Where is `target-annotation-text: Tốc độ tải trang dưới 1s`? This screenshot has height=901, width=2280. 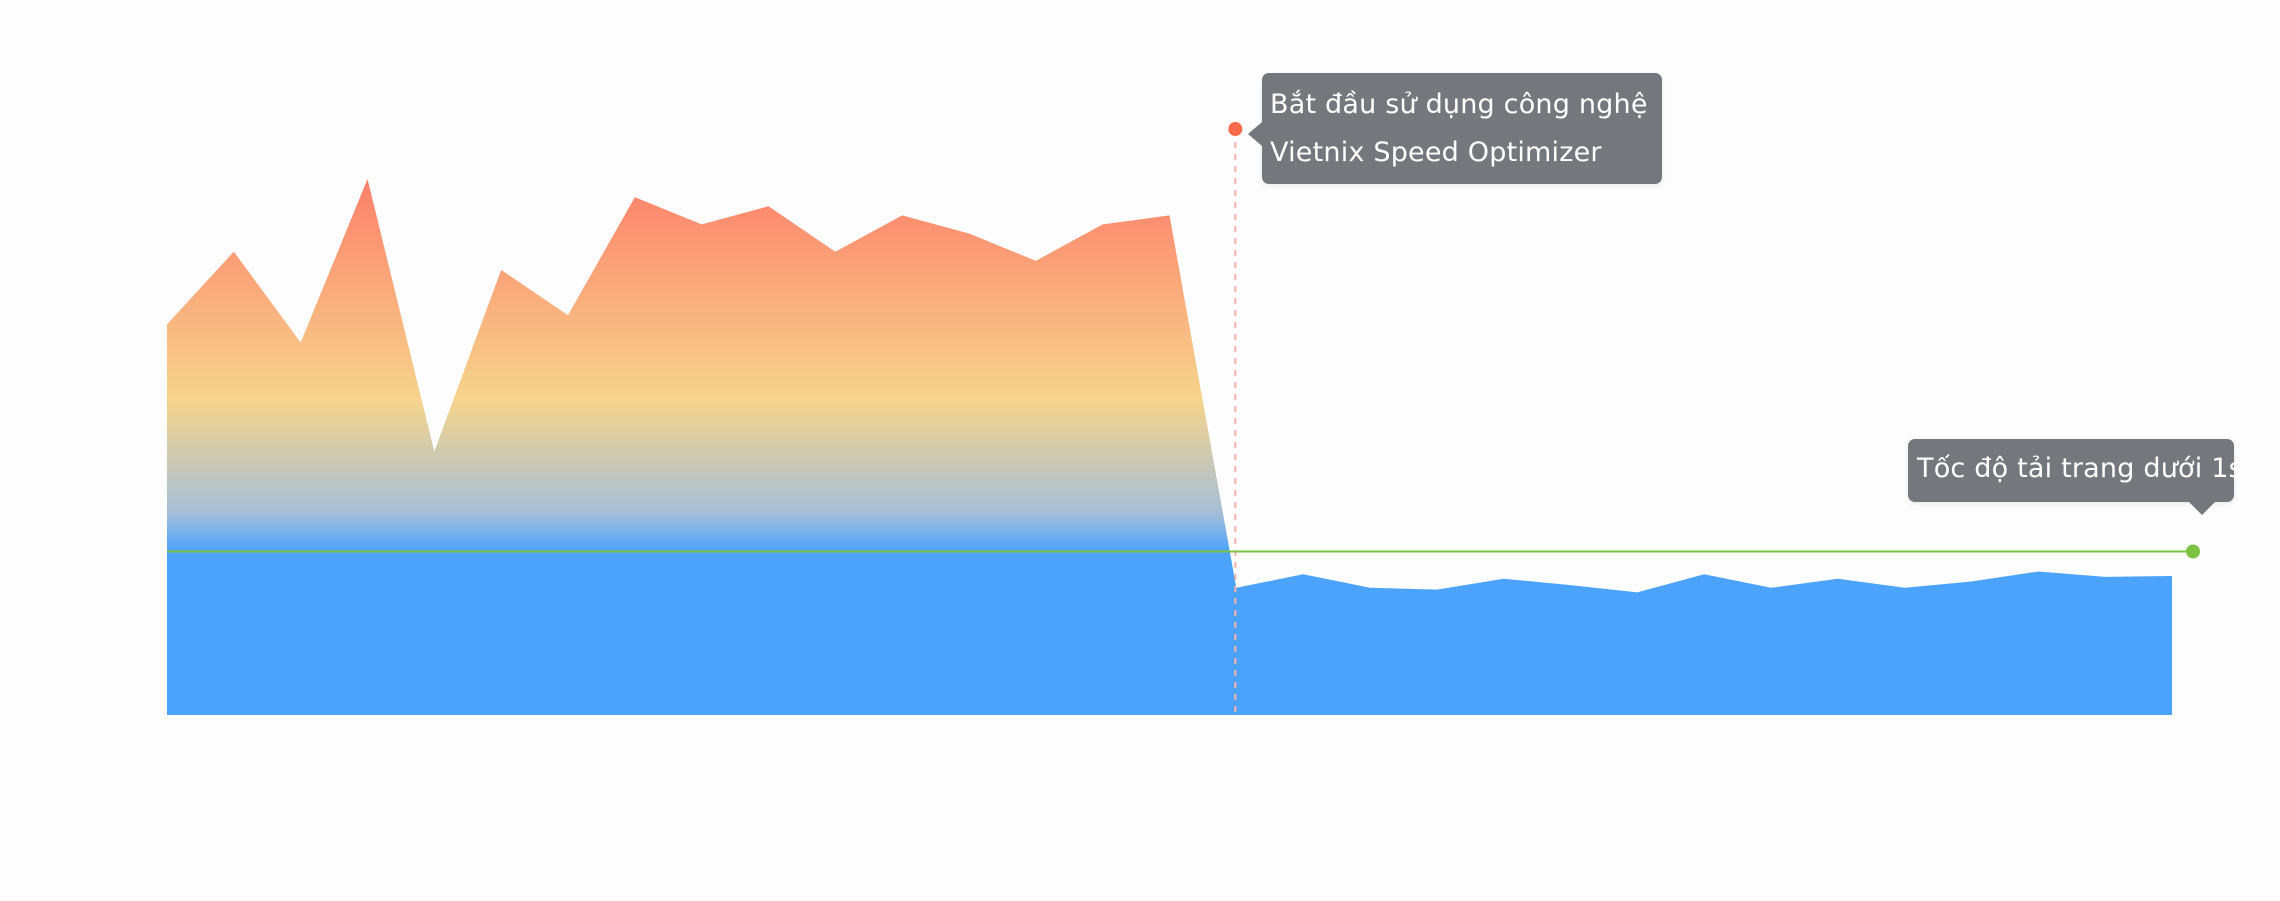 target-annotation-text: Tốc độ tải trang dưới 1s is located at coordinates (2080, 468).